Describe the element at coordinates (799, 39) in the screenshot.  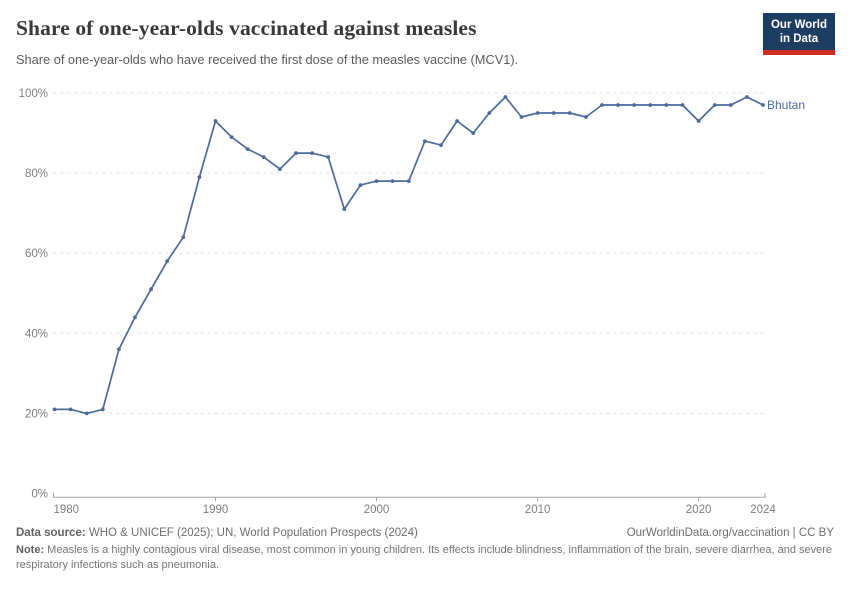
I see `owid-logo-line2: in Data` at that location.